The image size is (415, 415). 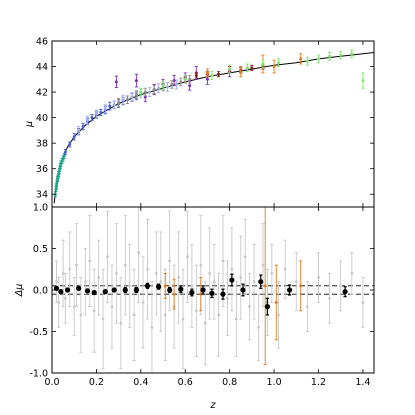 What do you see at coordinates (185, 382) in the screenshot?
I see `x-tick-label: 0.6` at bounding box center [185, 382].